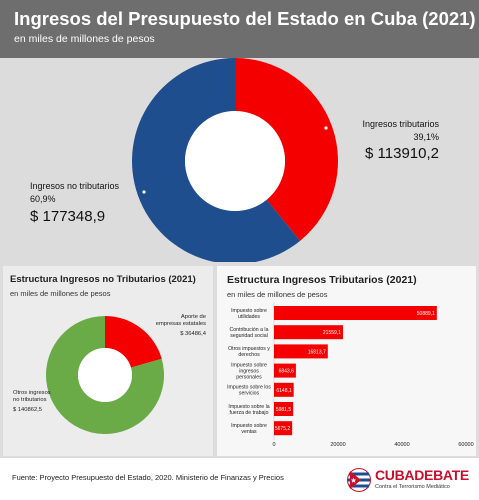 The image size is (479, 500). What do you see at coordinates (249, 352) in the screenshot?
I see `bar-category-label-3: Otros impuestos y derechos` at bounding box center [249, 352].